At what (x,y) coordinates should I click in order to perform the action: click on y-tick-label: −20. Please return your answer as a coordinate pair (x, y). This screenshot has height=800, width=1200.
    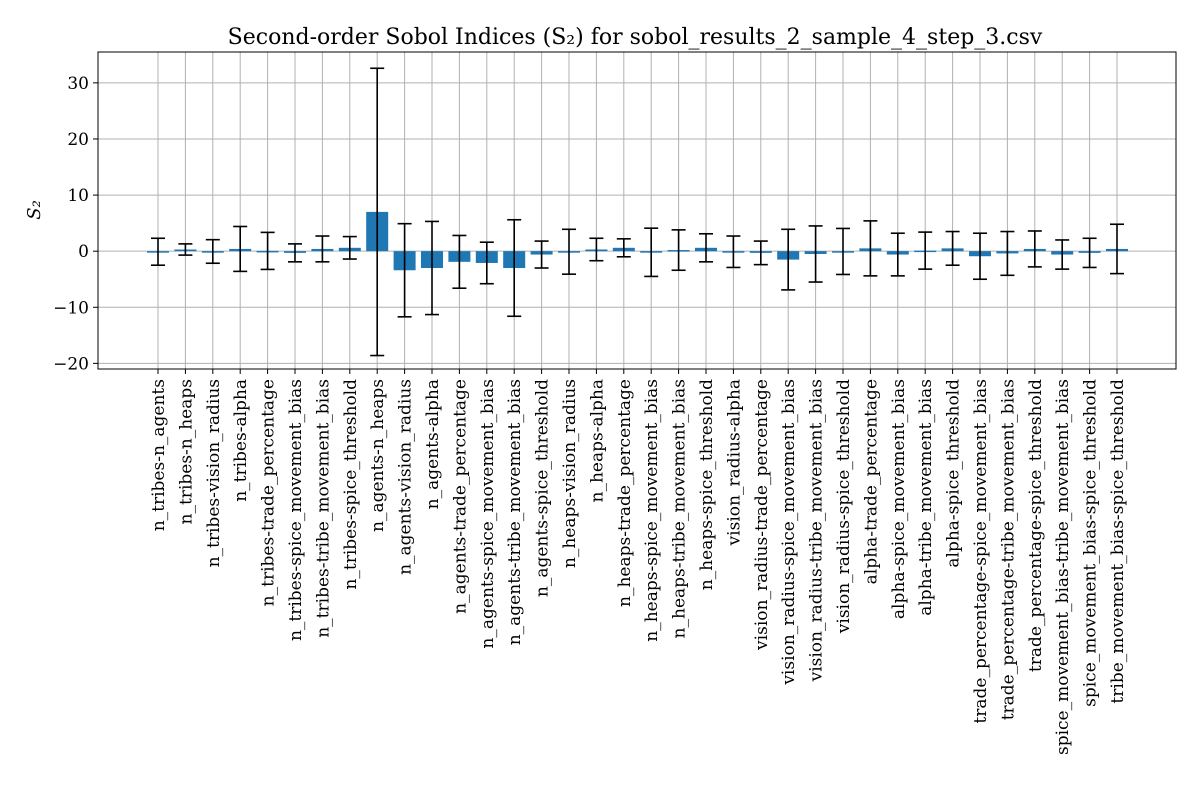
    Looking at the image, I should click on (71, 364).